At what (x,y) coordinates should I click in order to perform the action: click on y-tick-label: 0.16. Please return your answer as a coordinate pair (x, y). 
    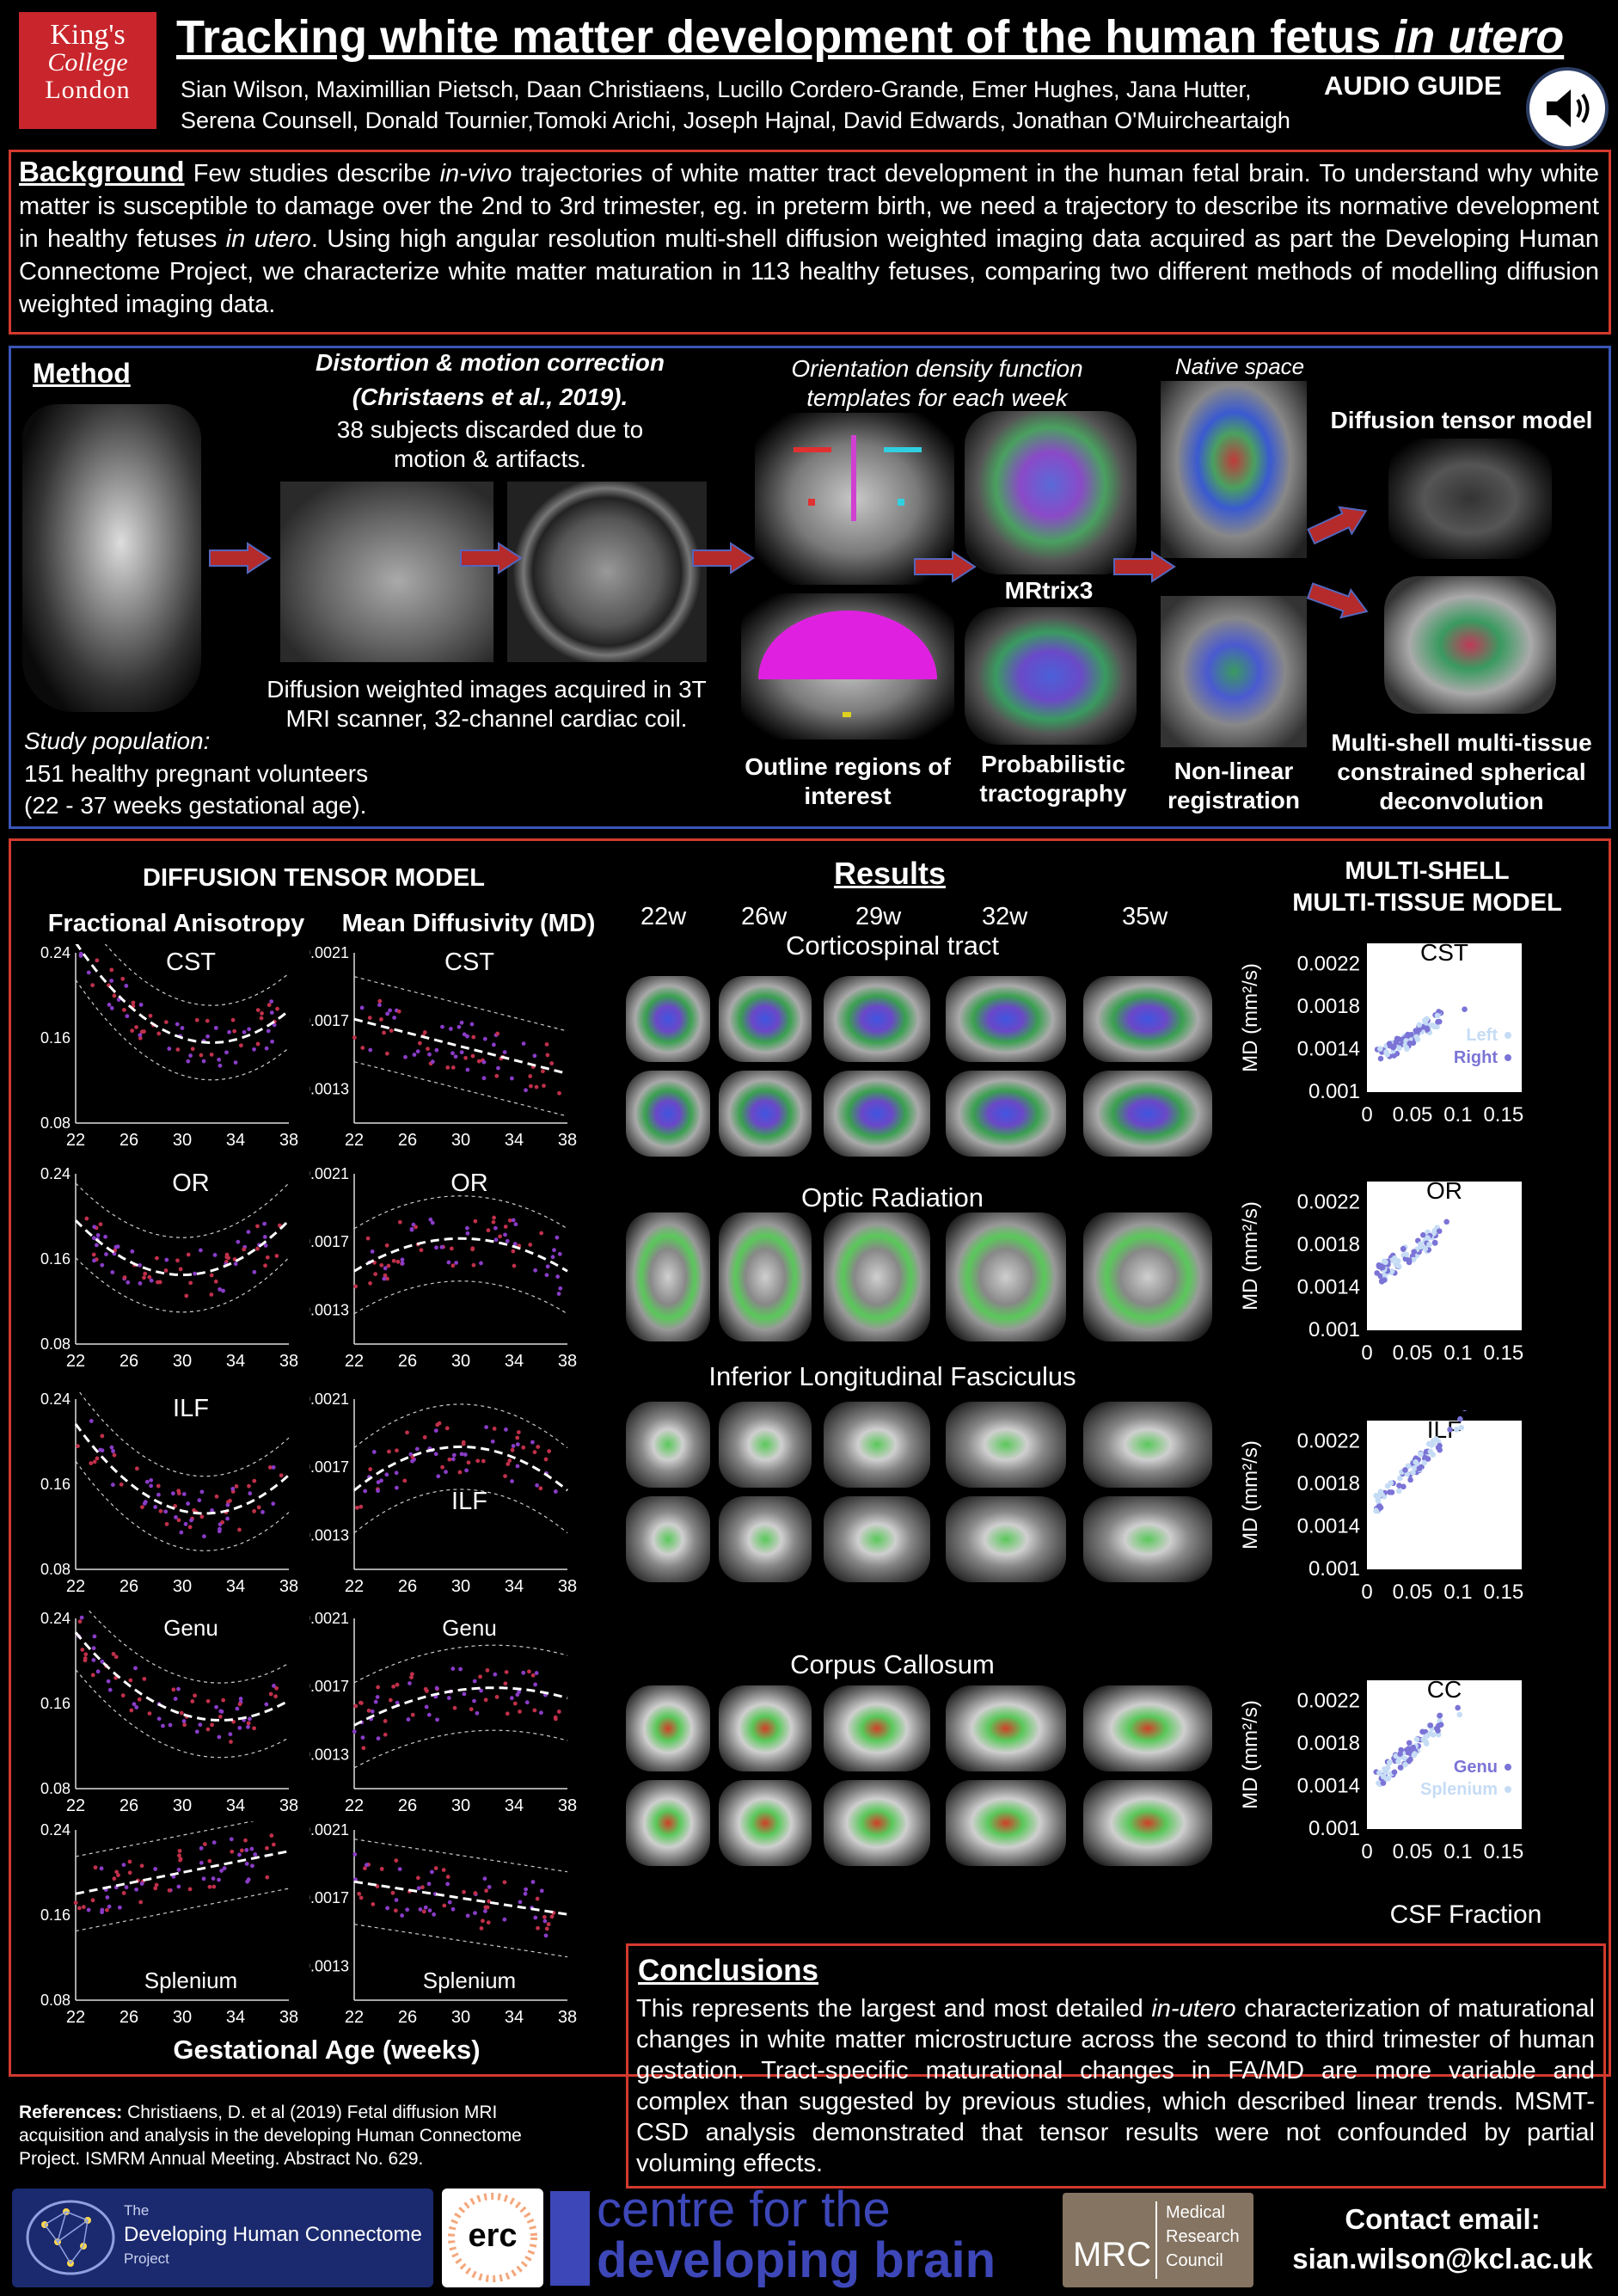
    Looking at the image, I should click on (55, 1038).